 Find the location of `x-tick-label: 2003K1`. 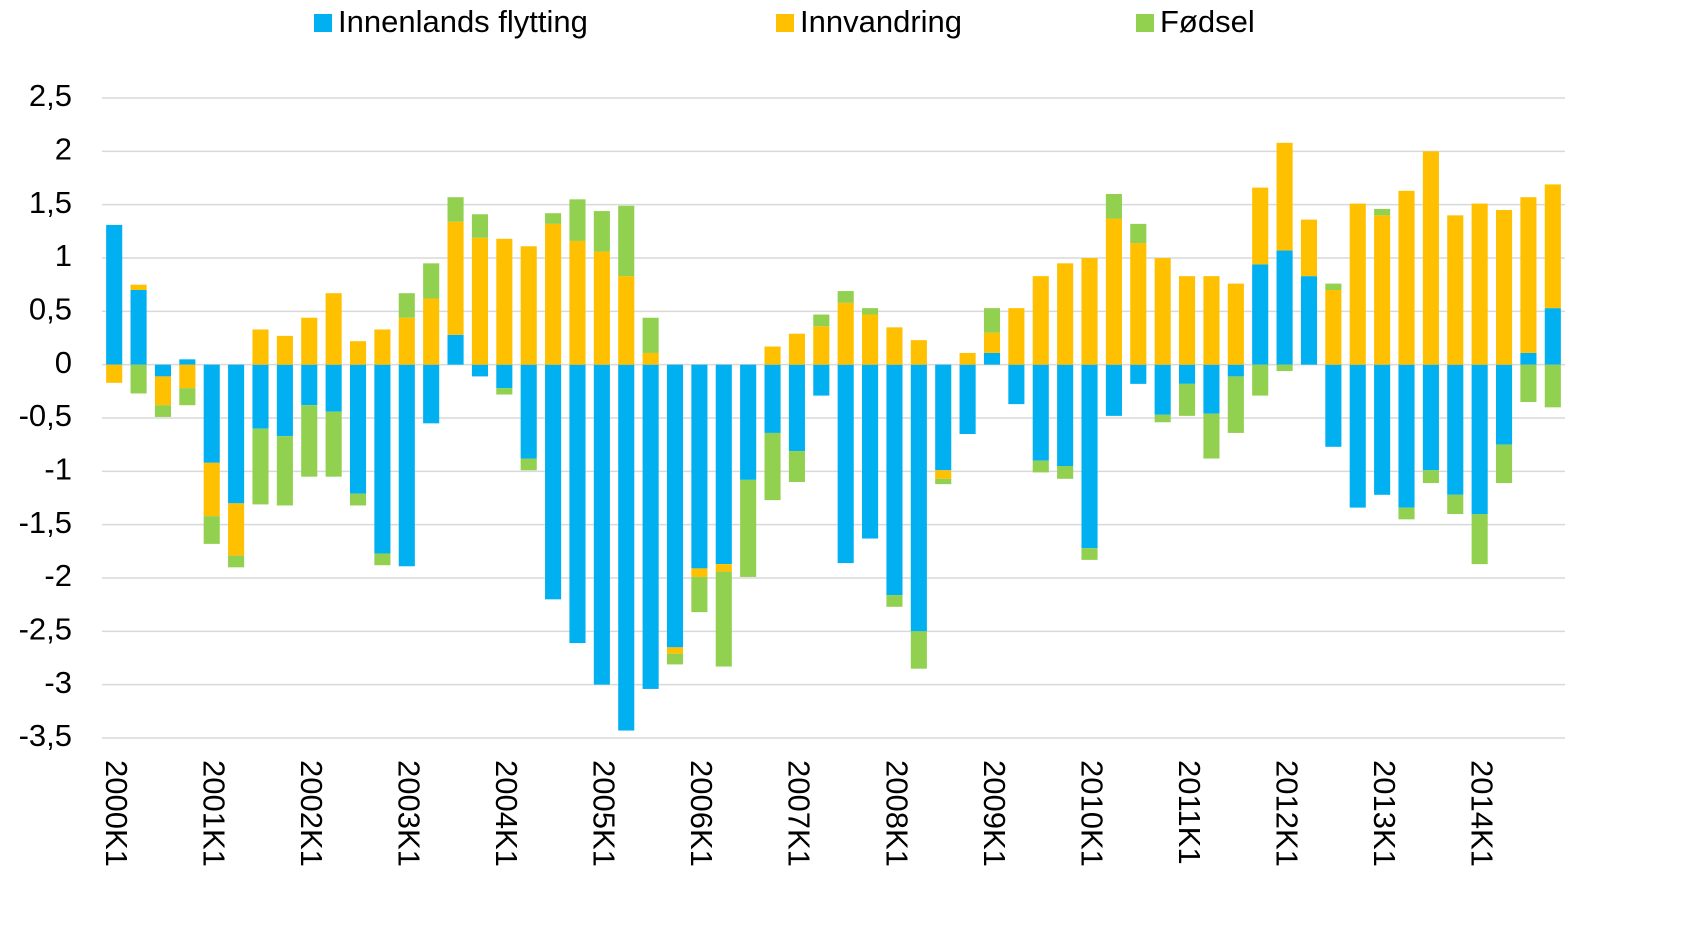

x-tick-label: 2003K1 is located at coordinates (409, 813).